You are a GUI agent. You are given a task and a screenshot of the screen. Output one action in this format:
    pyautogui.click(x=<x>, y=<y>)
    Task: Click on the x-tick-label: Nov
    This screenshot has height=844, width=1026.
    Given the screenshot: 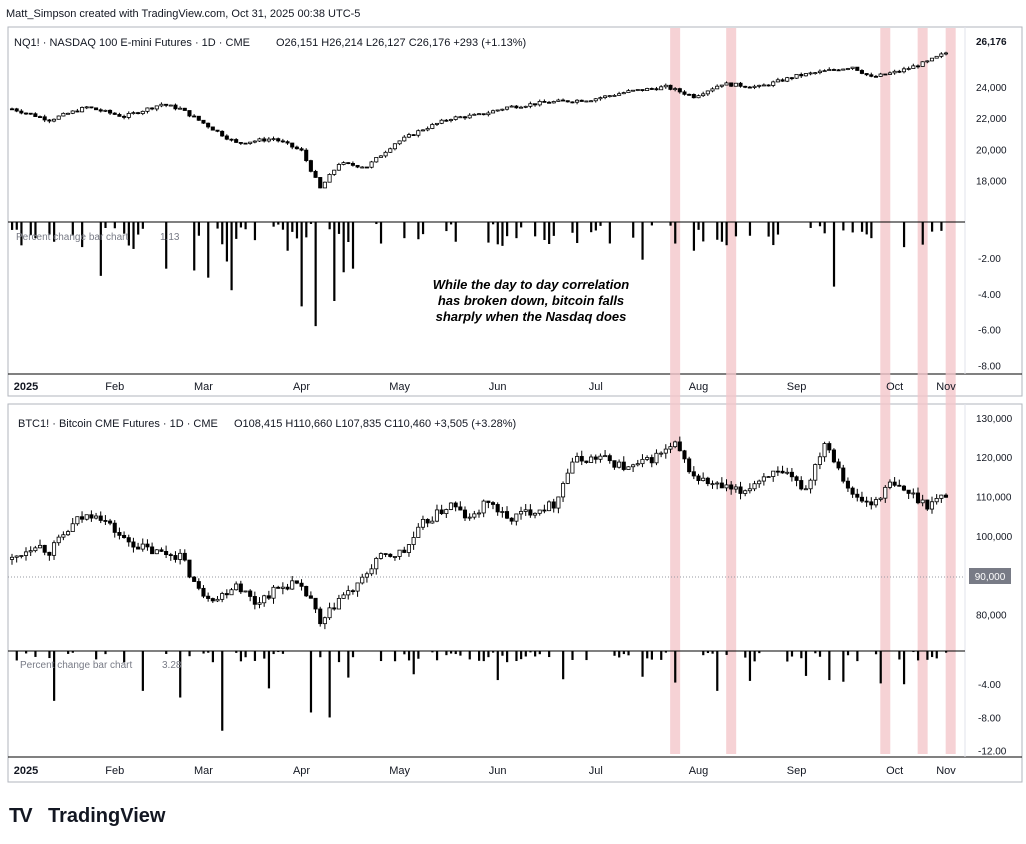 What is the action you would take?
    pyautogui.click(x=946, y=387)
    